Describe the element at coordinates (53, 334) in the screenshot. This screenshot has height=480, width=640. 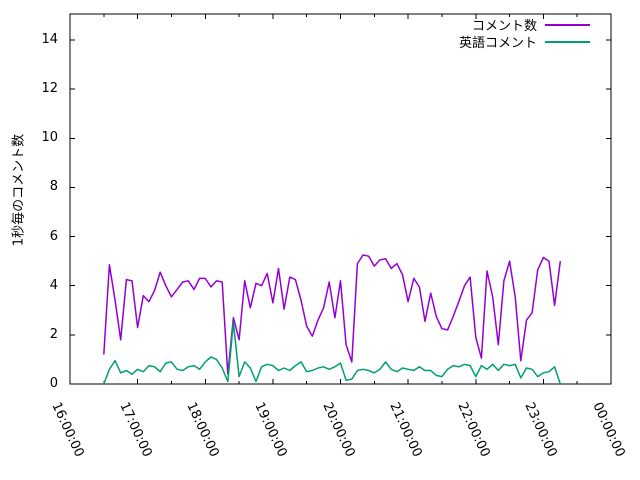
I see `y-tick-label: 2` at that location.